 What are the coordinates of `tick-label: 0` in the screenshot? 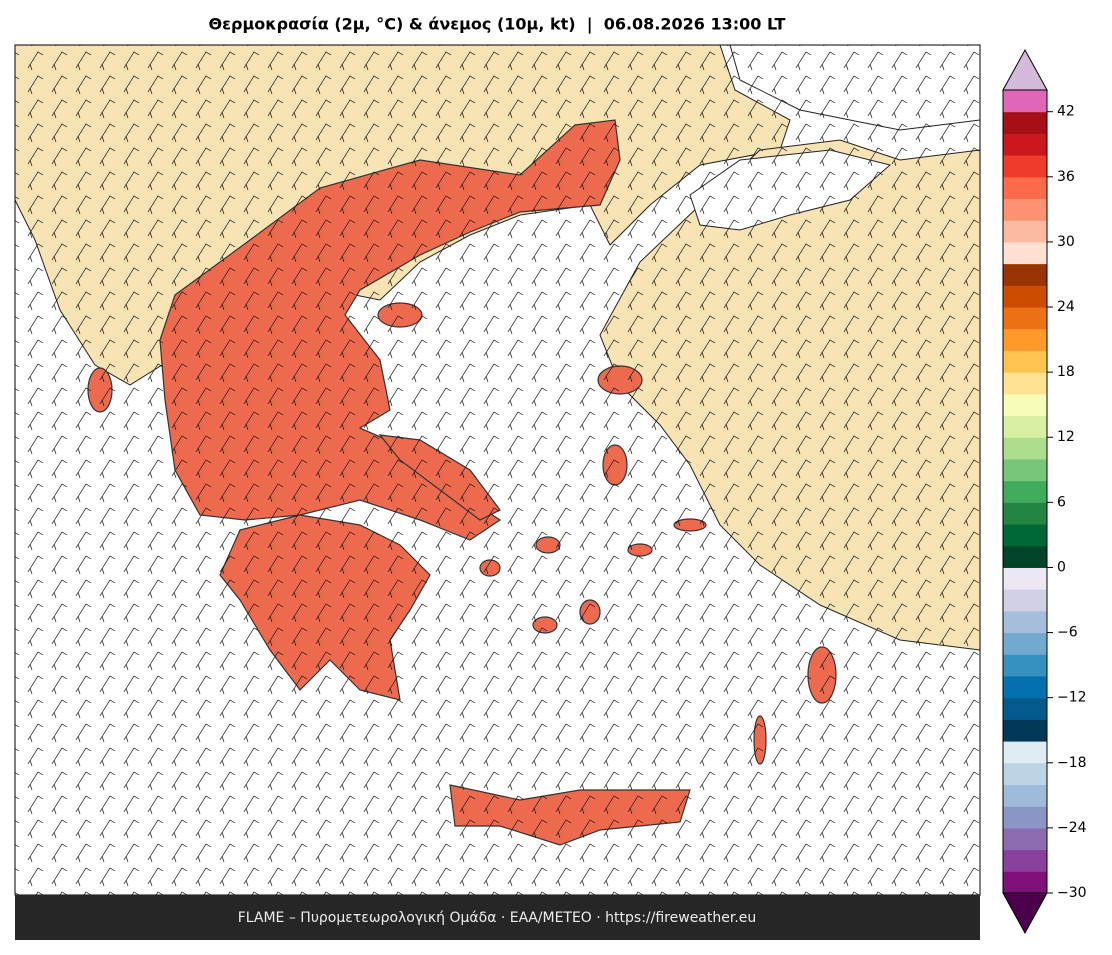 It's located at (1061, 567).